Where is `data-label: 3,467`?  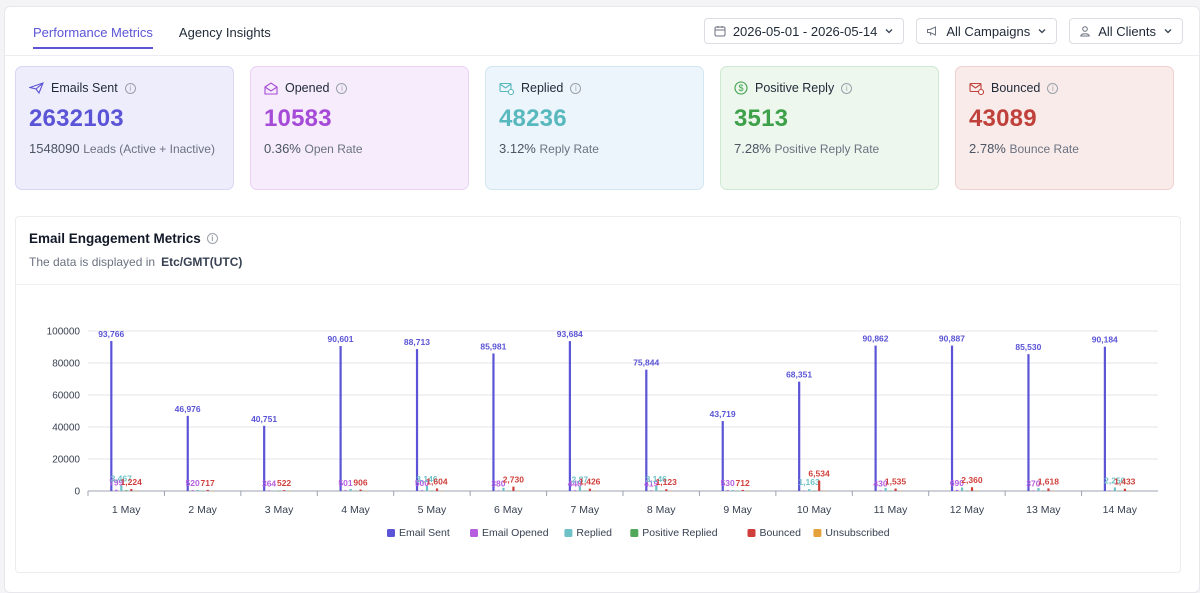
data-label: 3,467 is located at coordinates (122, 478).